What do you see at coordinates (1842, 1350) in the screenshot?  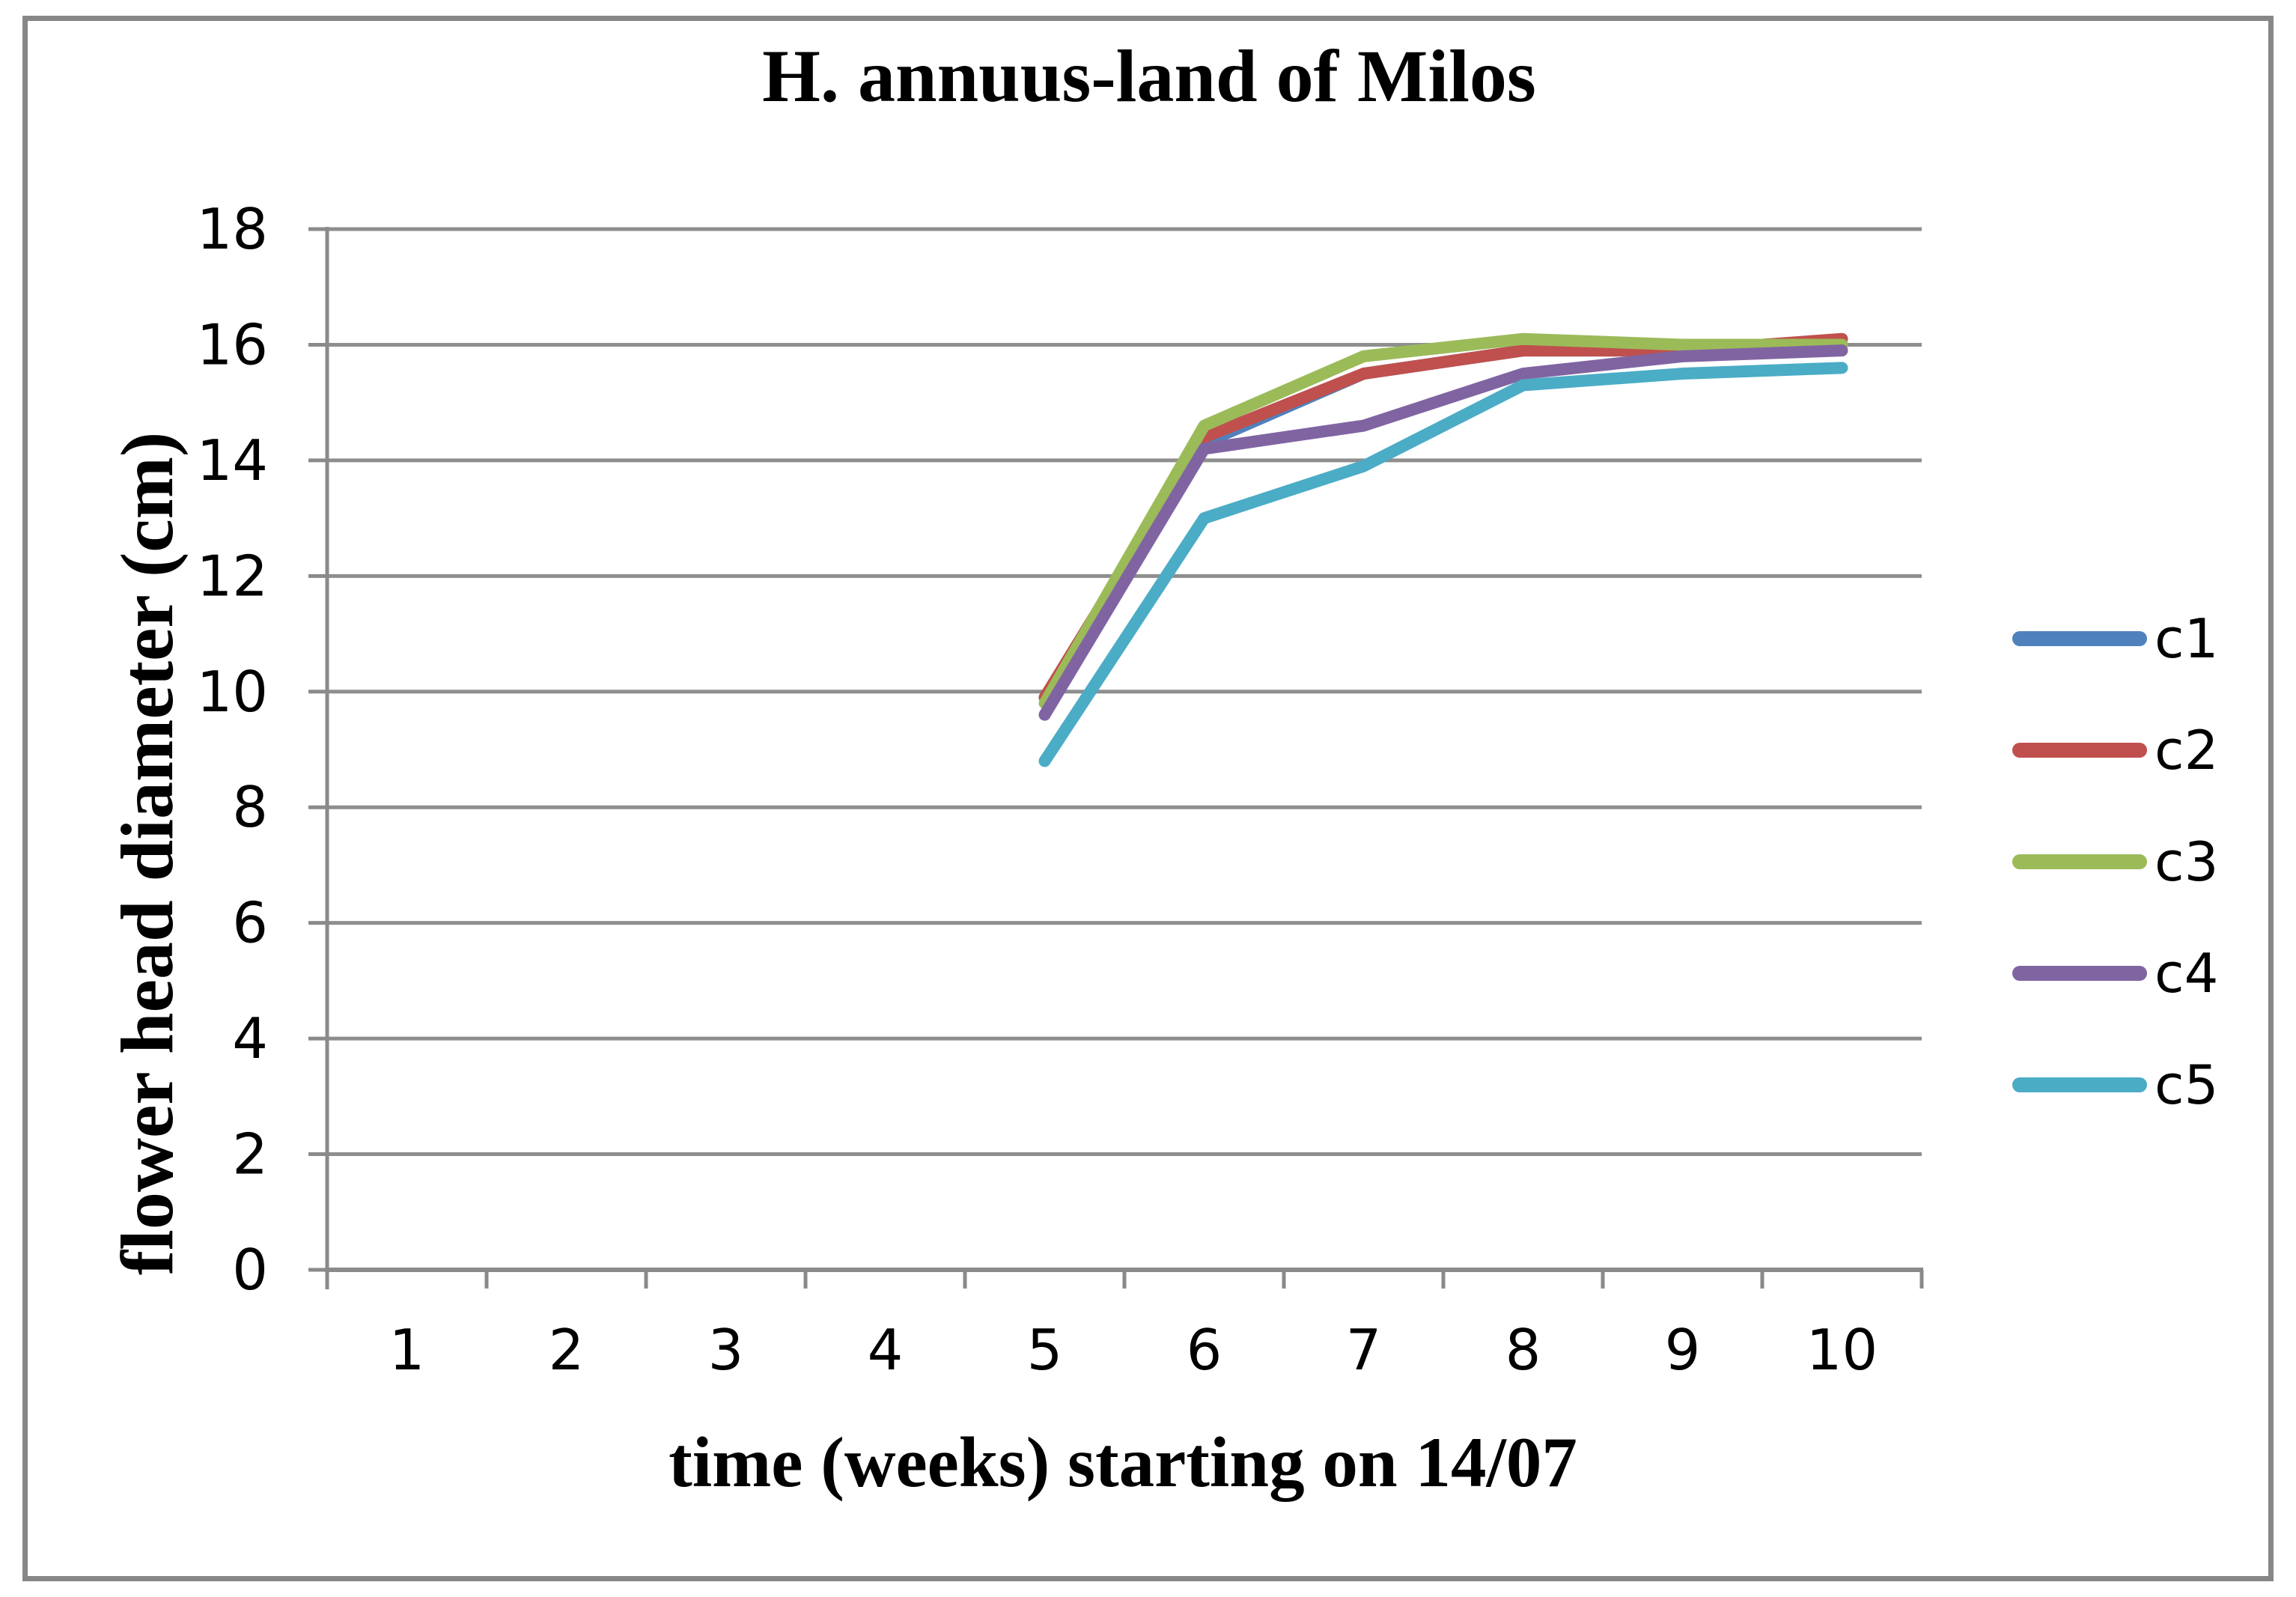 I see `x-tick-label-10: 10` at bounding box center [1842, 1350].